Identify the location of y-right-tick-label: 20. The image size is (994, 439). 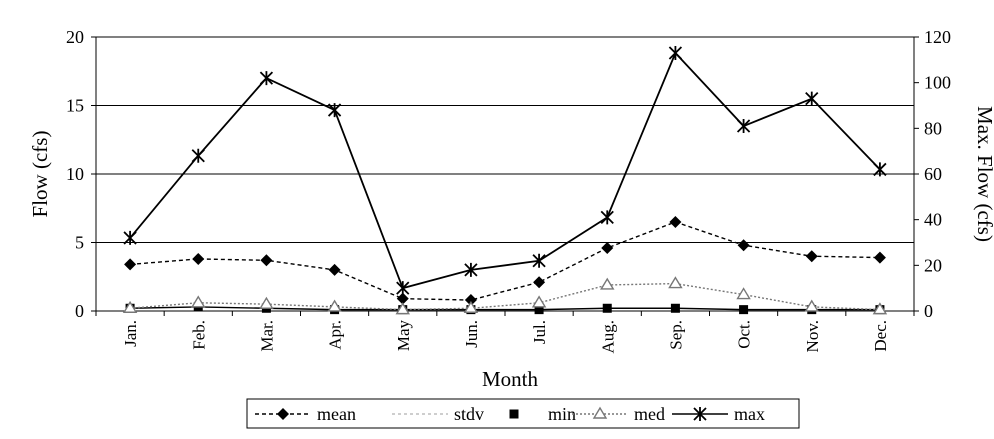
(933, 265).